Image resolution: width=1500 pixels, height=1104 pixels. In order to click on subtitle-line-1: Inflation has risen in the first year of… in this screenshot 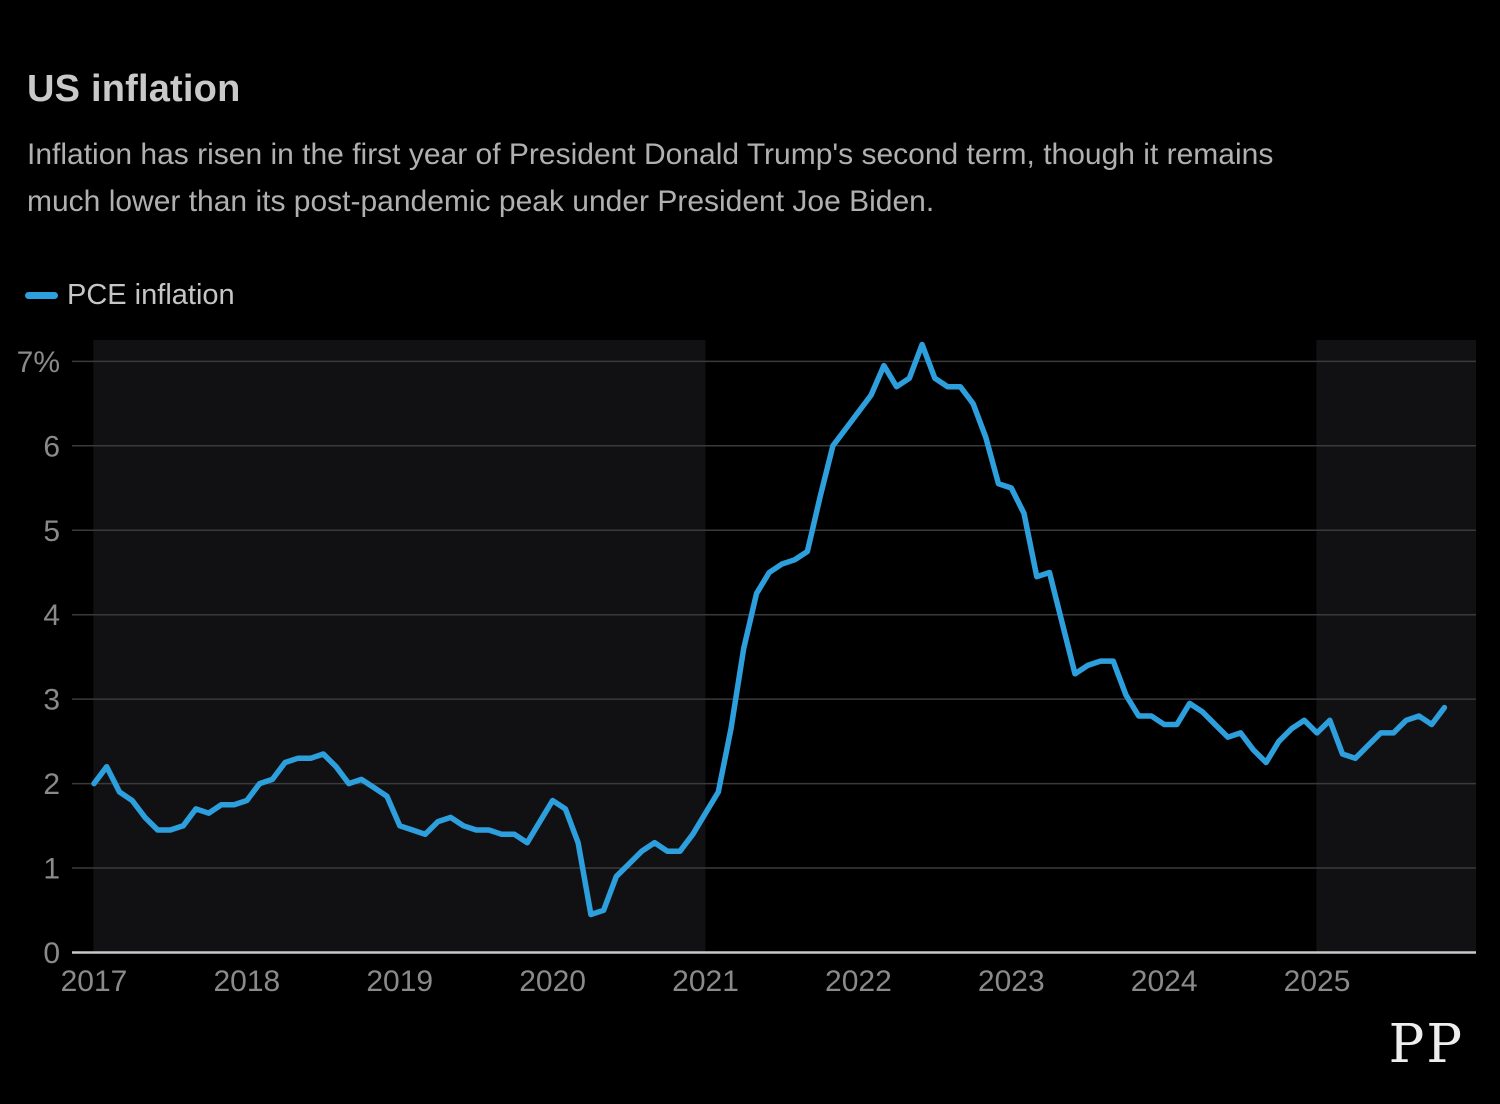, I will do `click(650, 154)`.